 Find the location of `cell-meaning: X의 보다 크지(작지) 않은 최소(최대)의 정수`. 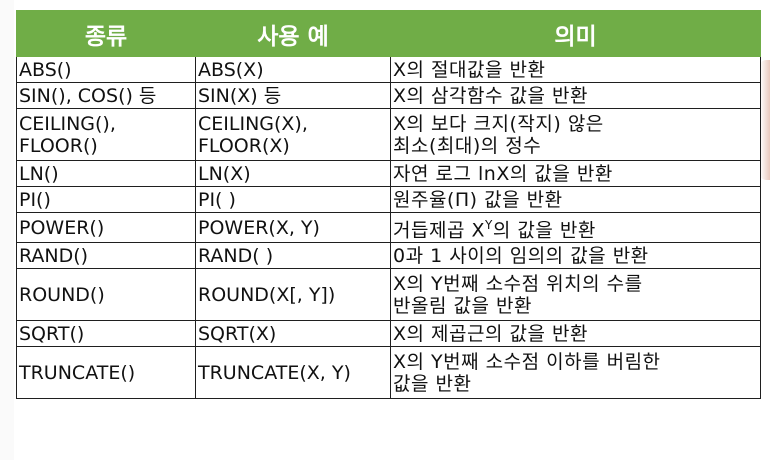

cell-meaning: X의 보다 크지(작지) 않은 최소(최대)의 정수 is located at coordinates (575, 134).